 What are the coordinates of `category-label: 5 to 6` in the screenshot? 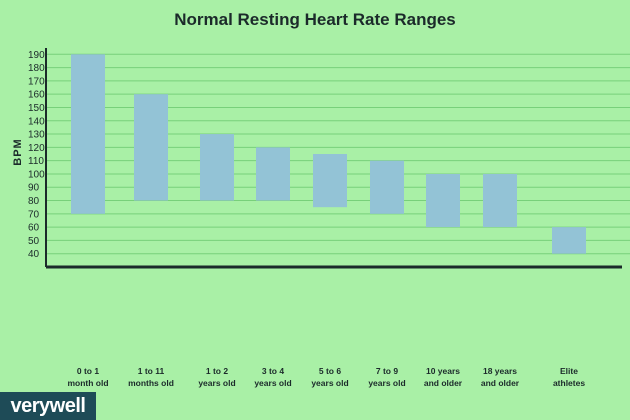 It's located at (330, 371).